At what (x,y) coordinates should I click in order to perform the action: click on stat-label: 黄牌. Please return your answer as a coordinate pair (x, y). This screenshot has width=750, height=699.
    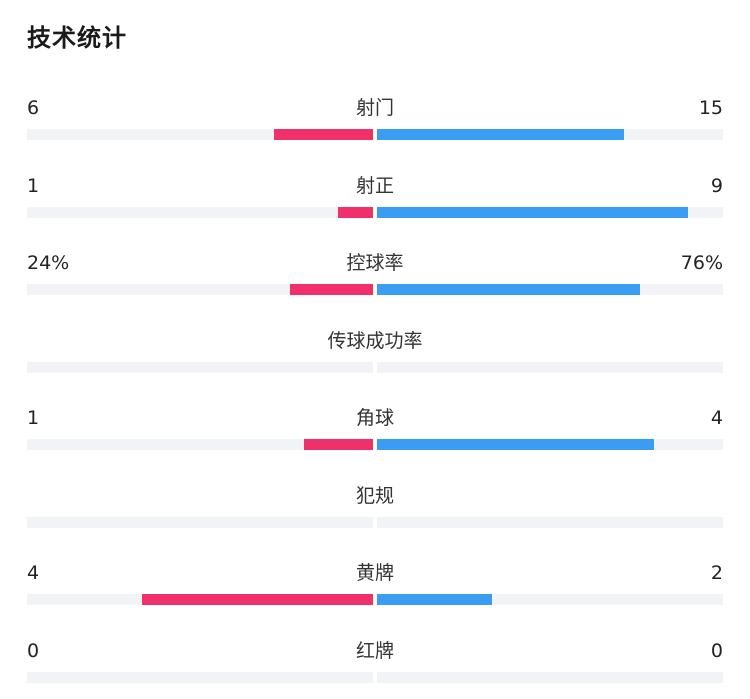
    Looking at the image, I should click on (374, 573).